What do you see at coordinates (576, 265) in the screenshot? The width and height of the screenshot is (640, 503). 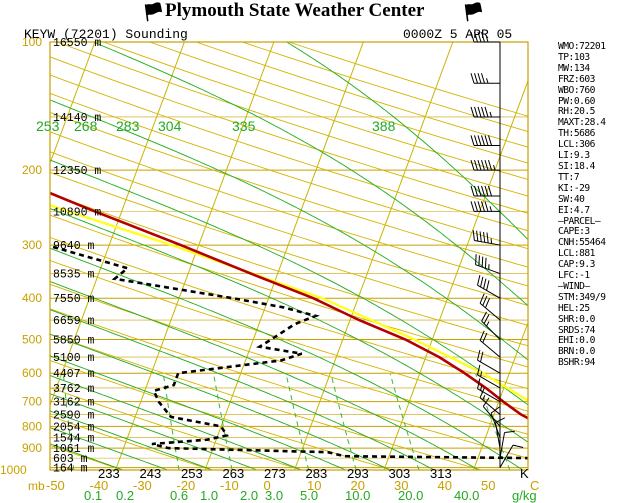 I see `index-line: CAP:9.3` at bounding box center [576, 265].